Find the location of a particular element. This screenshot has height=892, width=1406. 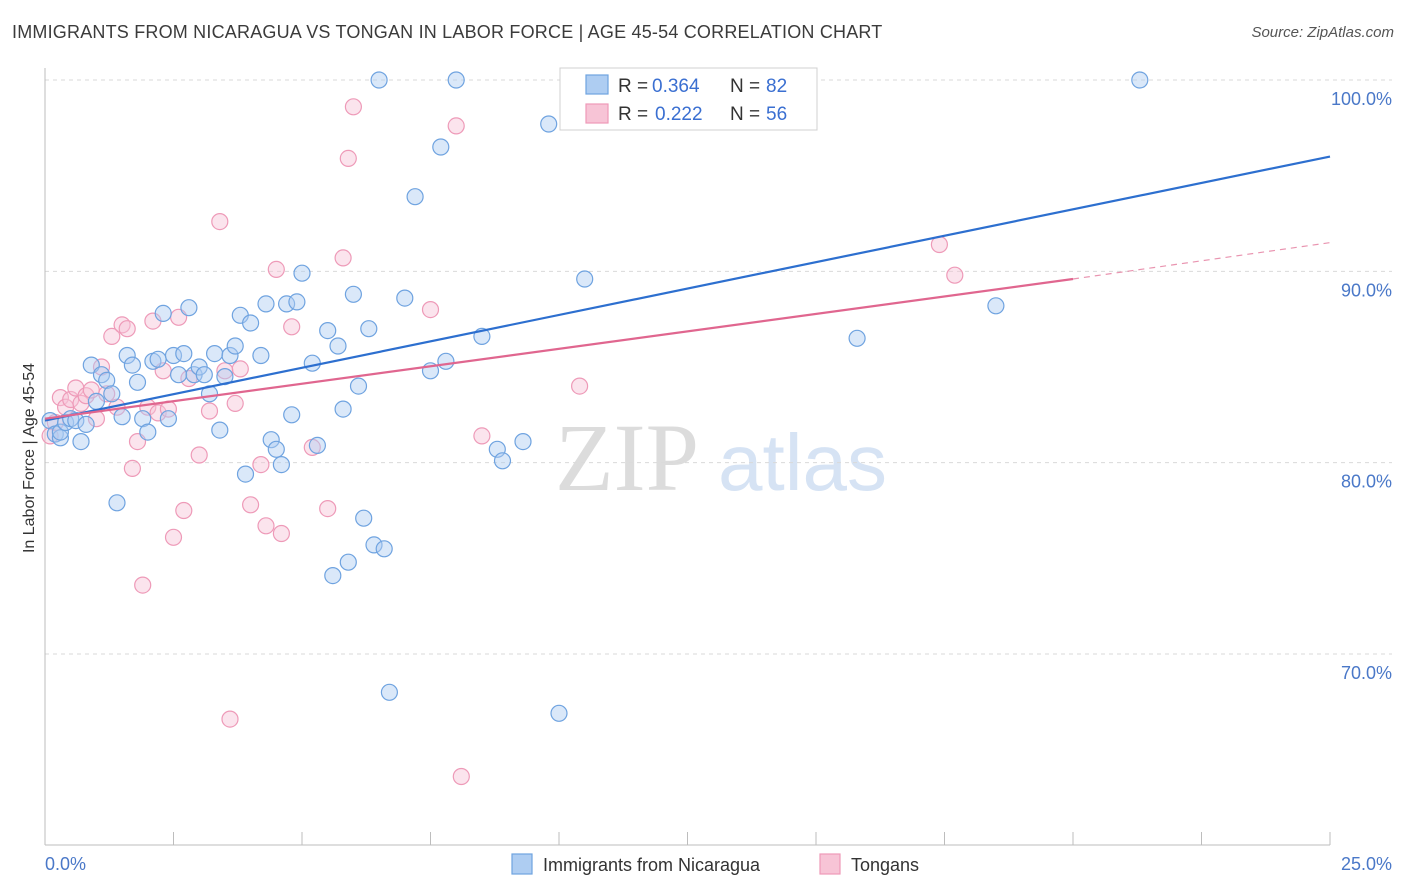

top-legend: R = 0.364 N = 82 R = 0.222 N = 56 is located at coordinates (688, 99).